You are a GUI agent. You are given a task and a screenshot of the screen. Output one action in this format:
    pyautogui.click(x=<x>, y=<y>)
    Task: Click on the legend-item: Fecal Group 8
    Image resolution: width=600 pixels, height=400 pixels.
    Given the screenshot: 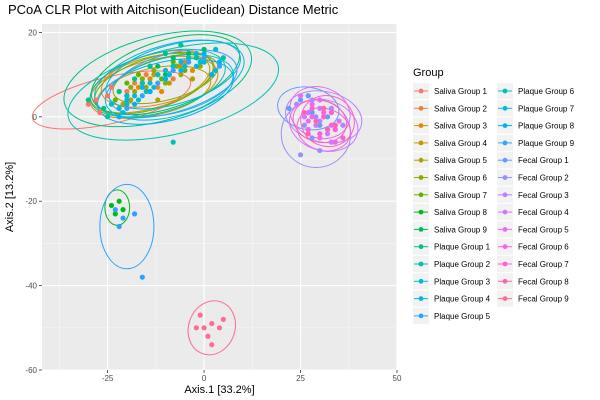 What is the action you would take?
    pyautogui.click(x=533, y=281)
    